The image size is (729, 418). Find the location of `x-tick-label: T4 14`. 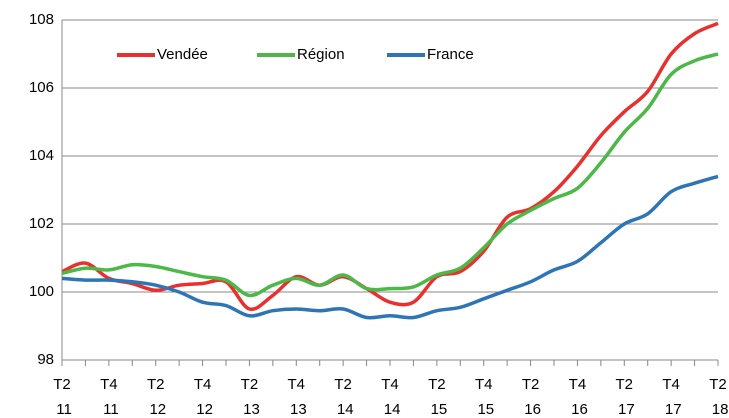

x-tick-label: T4 14 is located at coordinates (390, 397).